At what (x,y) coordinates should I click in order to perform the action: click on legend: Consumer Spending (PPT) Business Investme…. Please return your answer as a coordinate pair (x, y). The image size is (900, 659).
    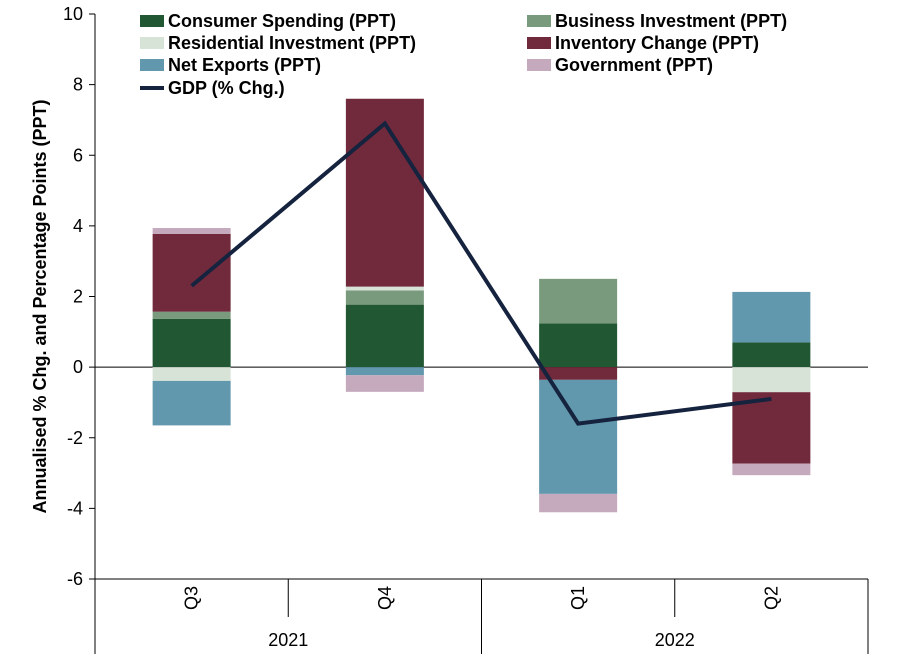
    Looking at the image, I should click on (463, 54).